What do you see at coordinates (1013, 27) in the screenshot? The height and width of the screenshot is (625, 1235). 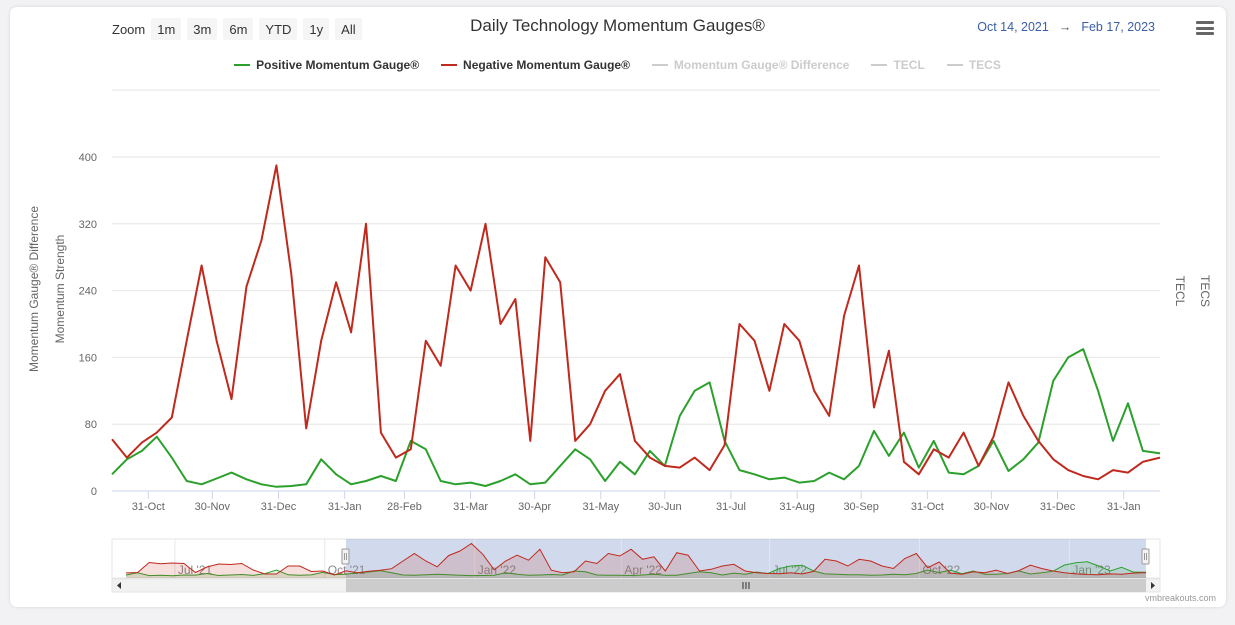 I see `range-from-input: Oct 14, 2021` at bounding box center [1013, 27].